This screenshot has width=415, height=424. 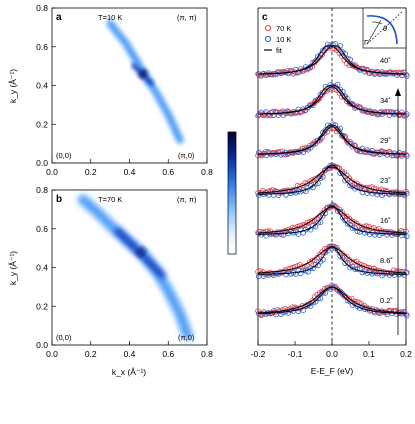 I want to click on x-tick-label: -0.1, so click(x=295, y=354).